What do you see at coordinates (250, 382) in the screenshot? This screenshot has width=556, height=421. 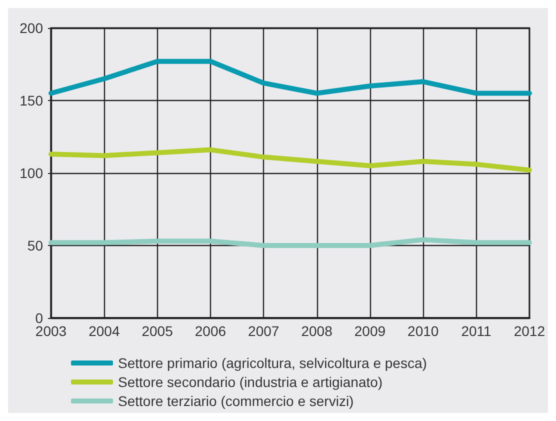 I see `legend-label: Settore secondario (industria e artigianato)` at bounding box center [250, 382].